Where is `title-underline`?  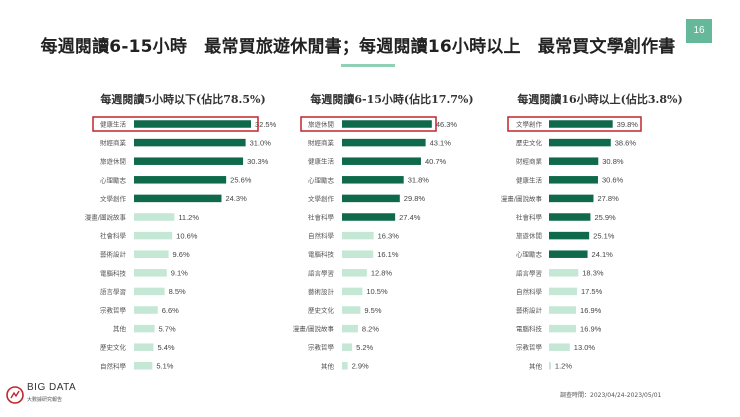 title-underline is located at coordinates (368, 65).